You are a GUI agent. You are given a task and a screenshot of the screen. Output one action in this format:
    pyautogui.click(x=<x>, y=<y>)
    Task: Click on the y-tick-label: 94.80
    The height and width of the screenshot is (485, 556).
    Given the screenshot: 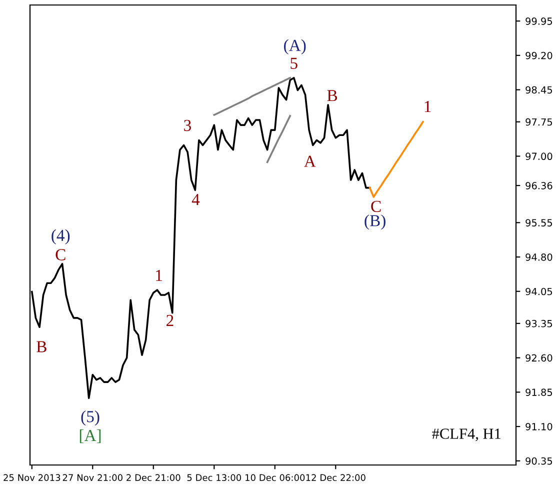 What is the action you would take?
    pyautogui.click(x=539, y=257)
    